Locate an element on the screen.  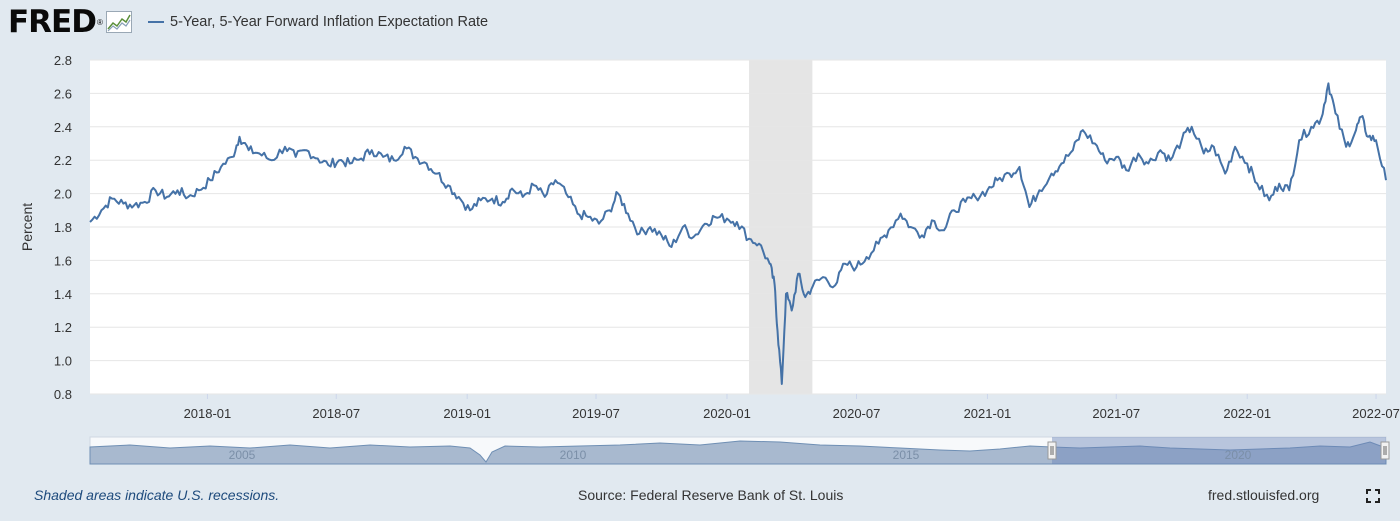
y-tick-label: 2.8 is located at coordinates (63, 60).